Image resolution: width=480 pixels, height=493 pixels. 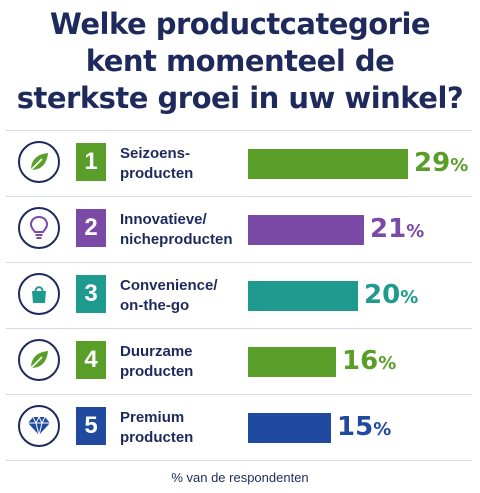 I want to click on lightbulb-icon, so click(x=39, y=228).